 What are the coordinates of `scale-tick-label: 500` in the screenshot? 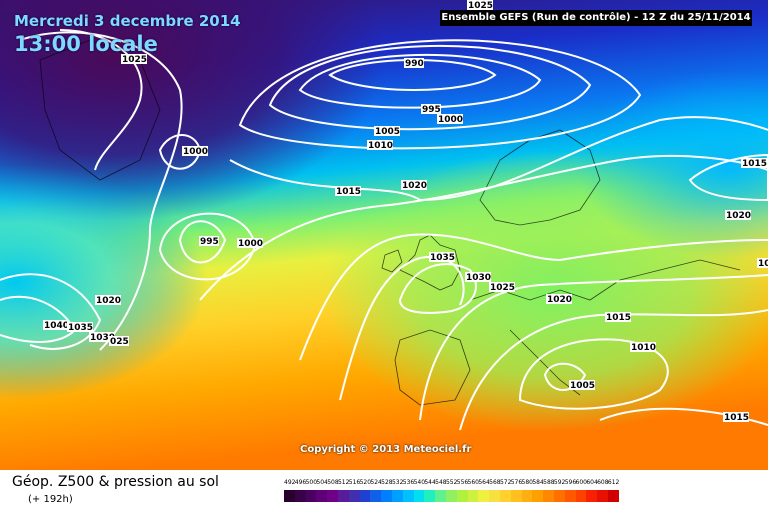 It's located at (311, 482).